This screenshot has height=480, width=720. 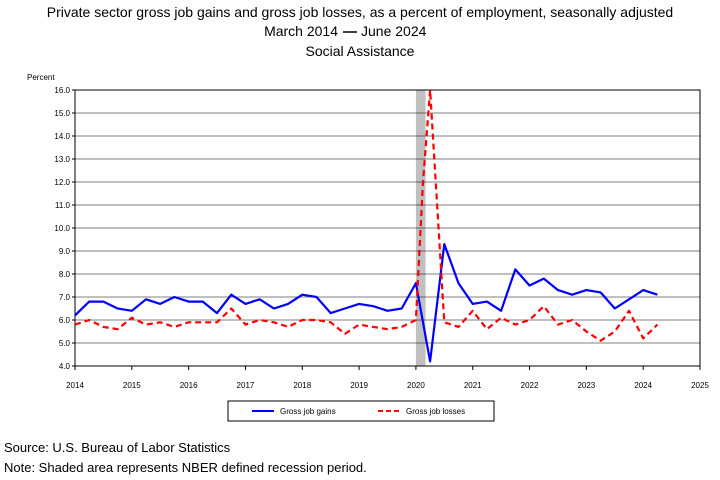 I want to click on x-tick-label: 2023, so click(x=586, y=385).